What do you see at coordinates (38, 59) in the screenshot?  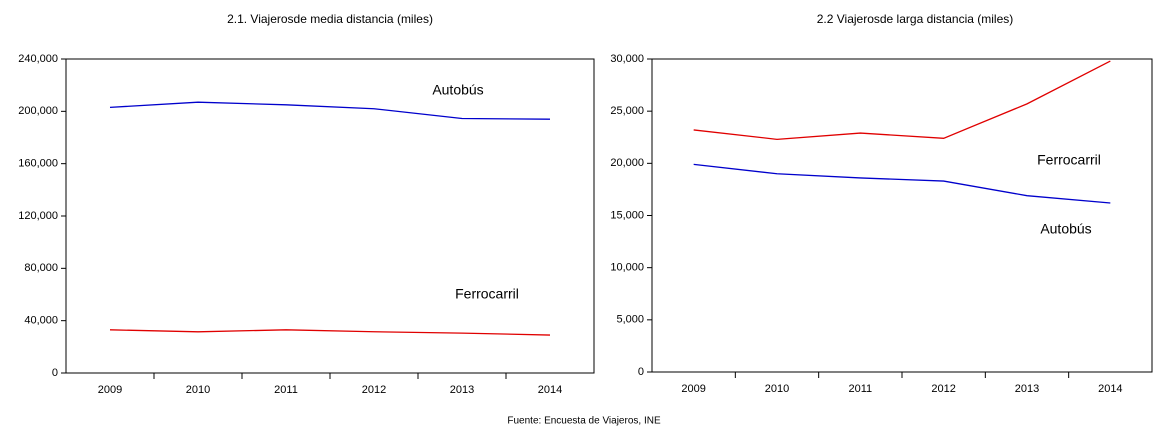 I see `y-tick-label: 240,000` at bounding box center [38, 59].